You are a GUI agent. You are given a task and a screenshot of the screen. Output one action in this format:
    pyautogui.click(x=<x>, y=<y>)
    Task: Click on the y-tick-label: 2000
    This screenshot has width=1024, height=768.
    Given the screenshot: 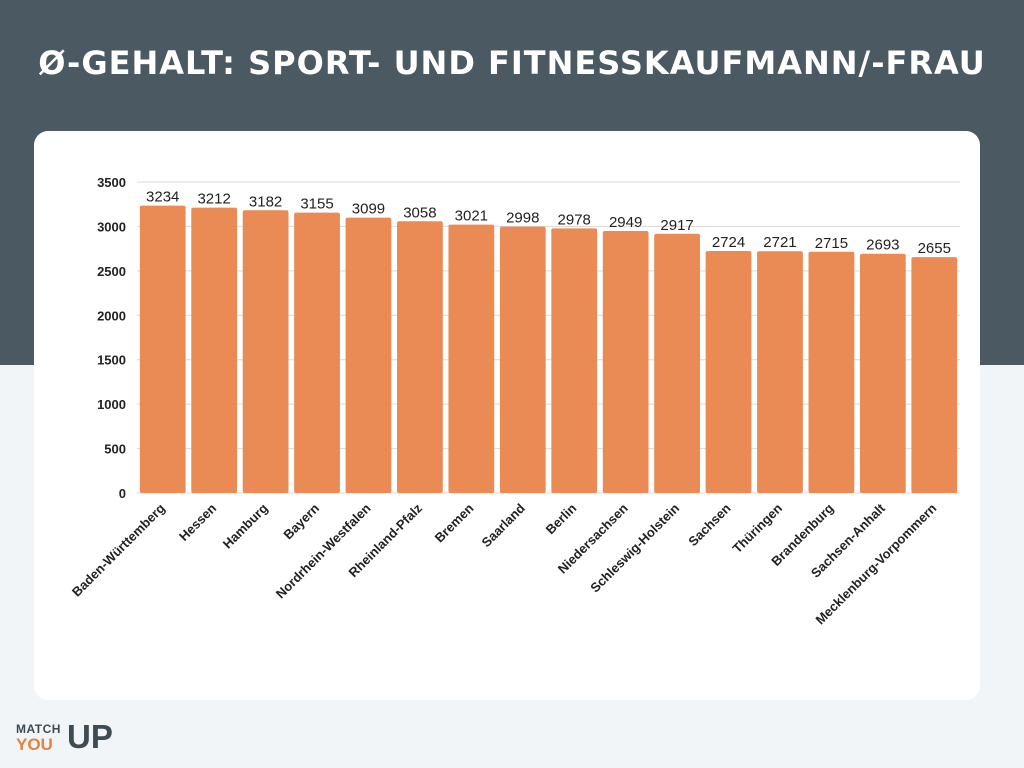 What is the action you would take?
    pyautogui.click(x=111, y=315)
    